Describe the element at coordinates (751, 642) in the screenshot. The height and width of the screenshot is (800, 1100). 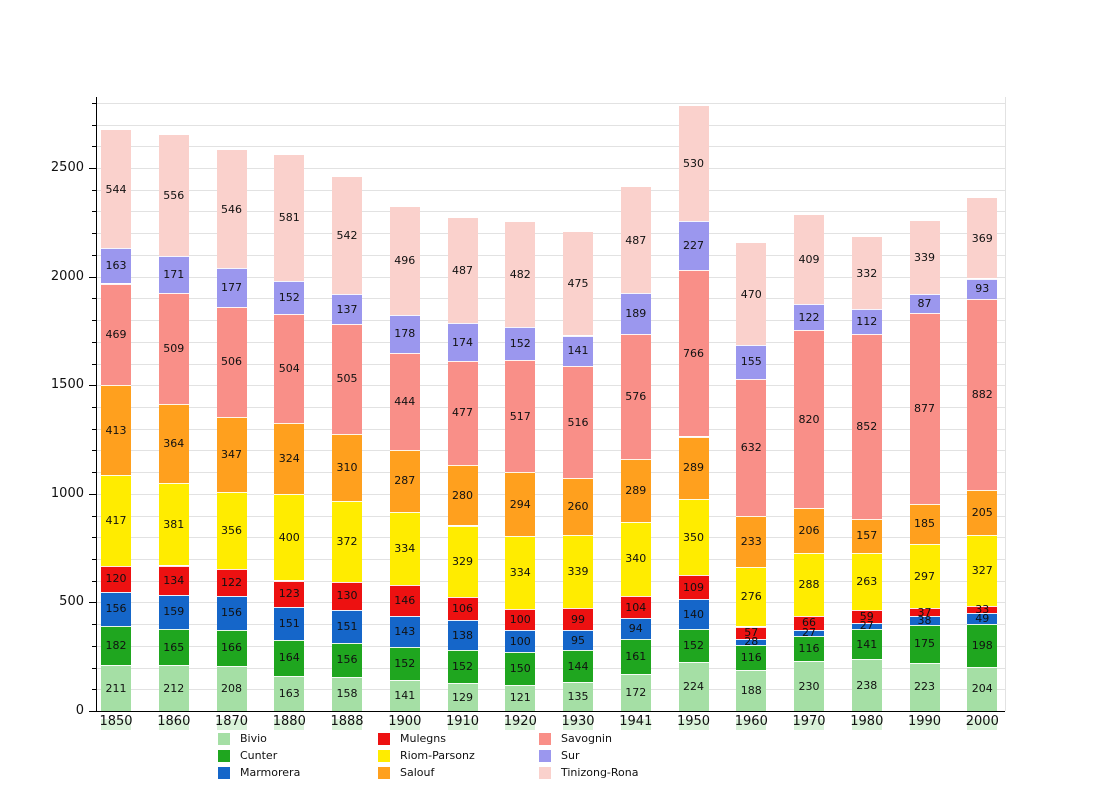
I see `segment-value: 28` at that location.